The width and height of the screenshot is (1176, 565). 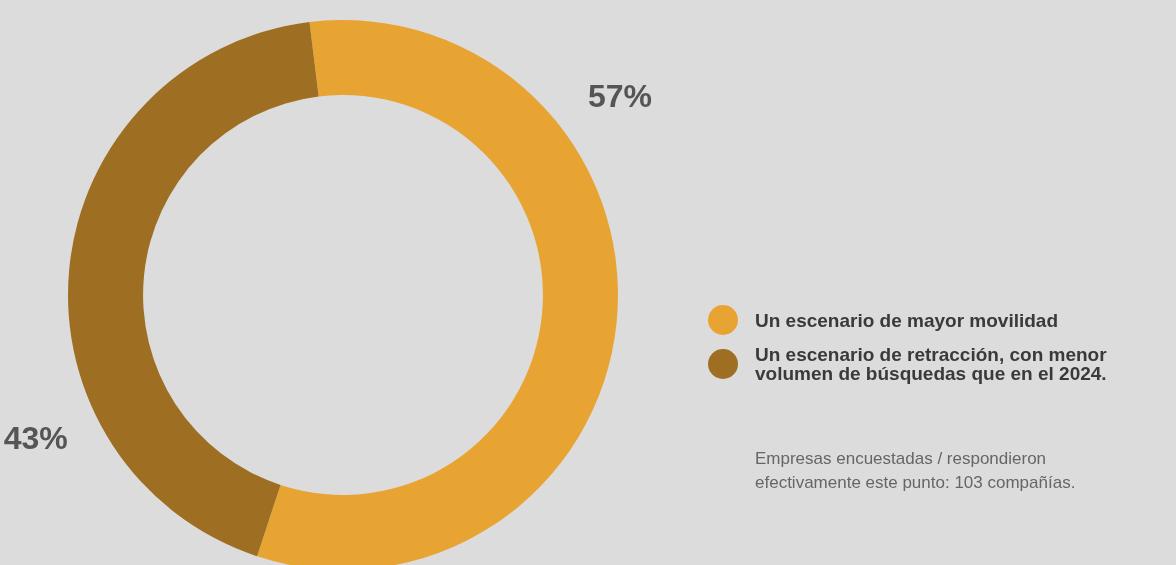 I want to click on legend-label: Un escenario de retracción, con menor volumen de búsquedas que en el 2024., so click(x=931, y=364).